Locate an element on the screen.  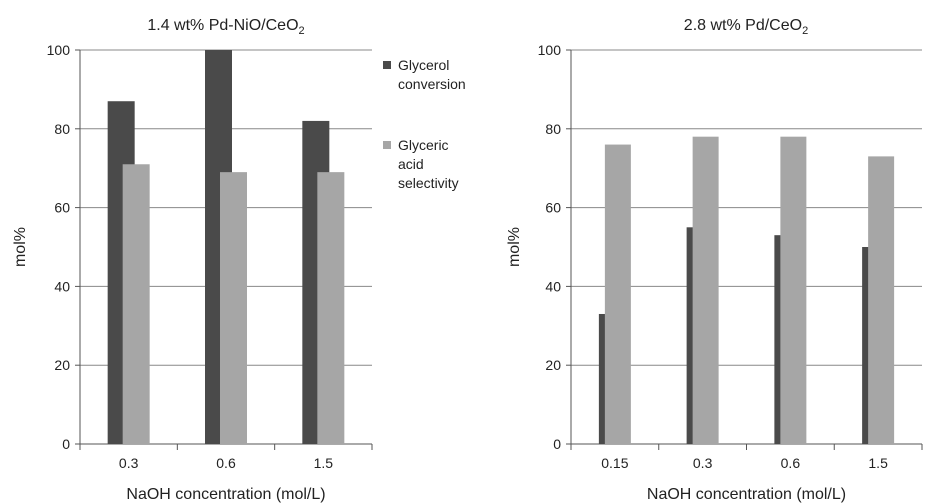
legend-label: conversion is located at coordinates (432, 84).